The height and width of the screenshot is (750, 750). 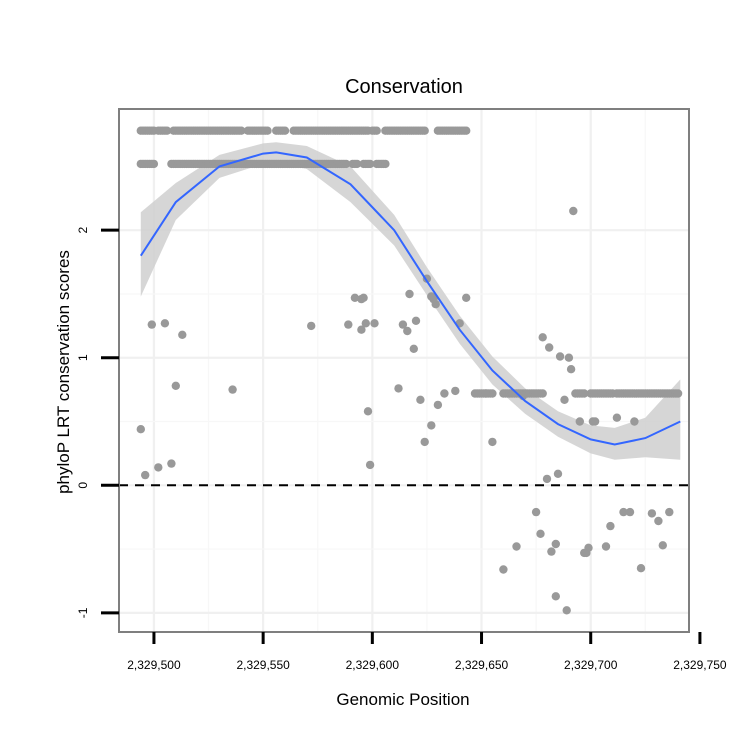 I want to click on chart-title: Conservation, so click(x=404, y=87).